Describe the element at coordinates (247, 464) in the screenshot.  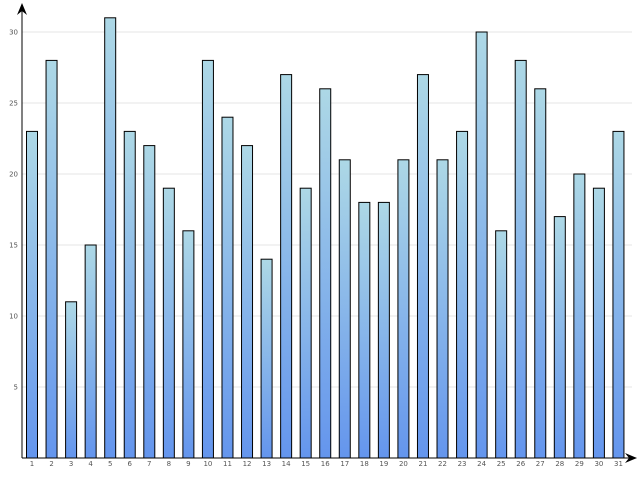
I see `x-tick-label: 12` at that location.